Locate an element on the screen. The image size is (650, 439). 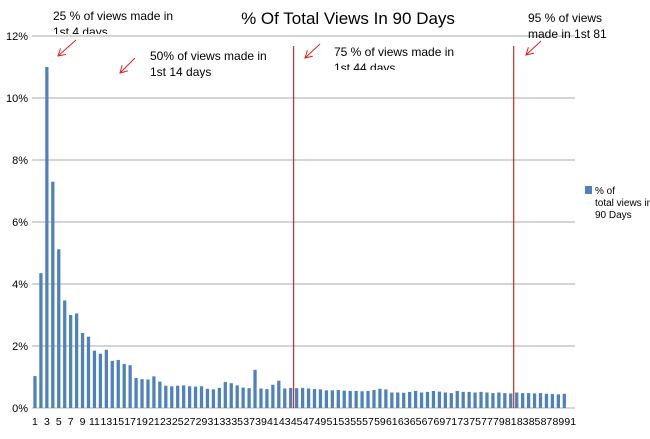
annotation-text: 50% of views made in is located at coordinates (208, 56).